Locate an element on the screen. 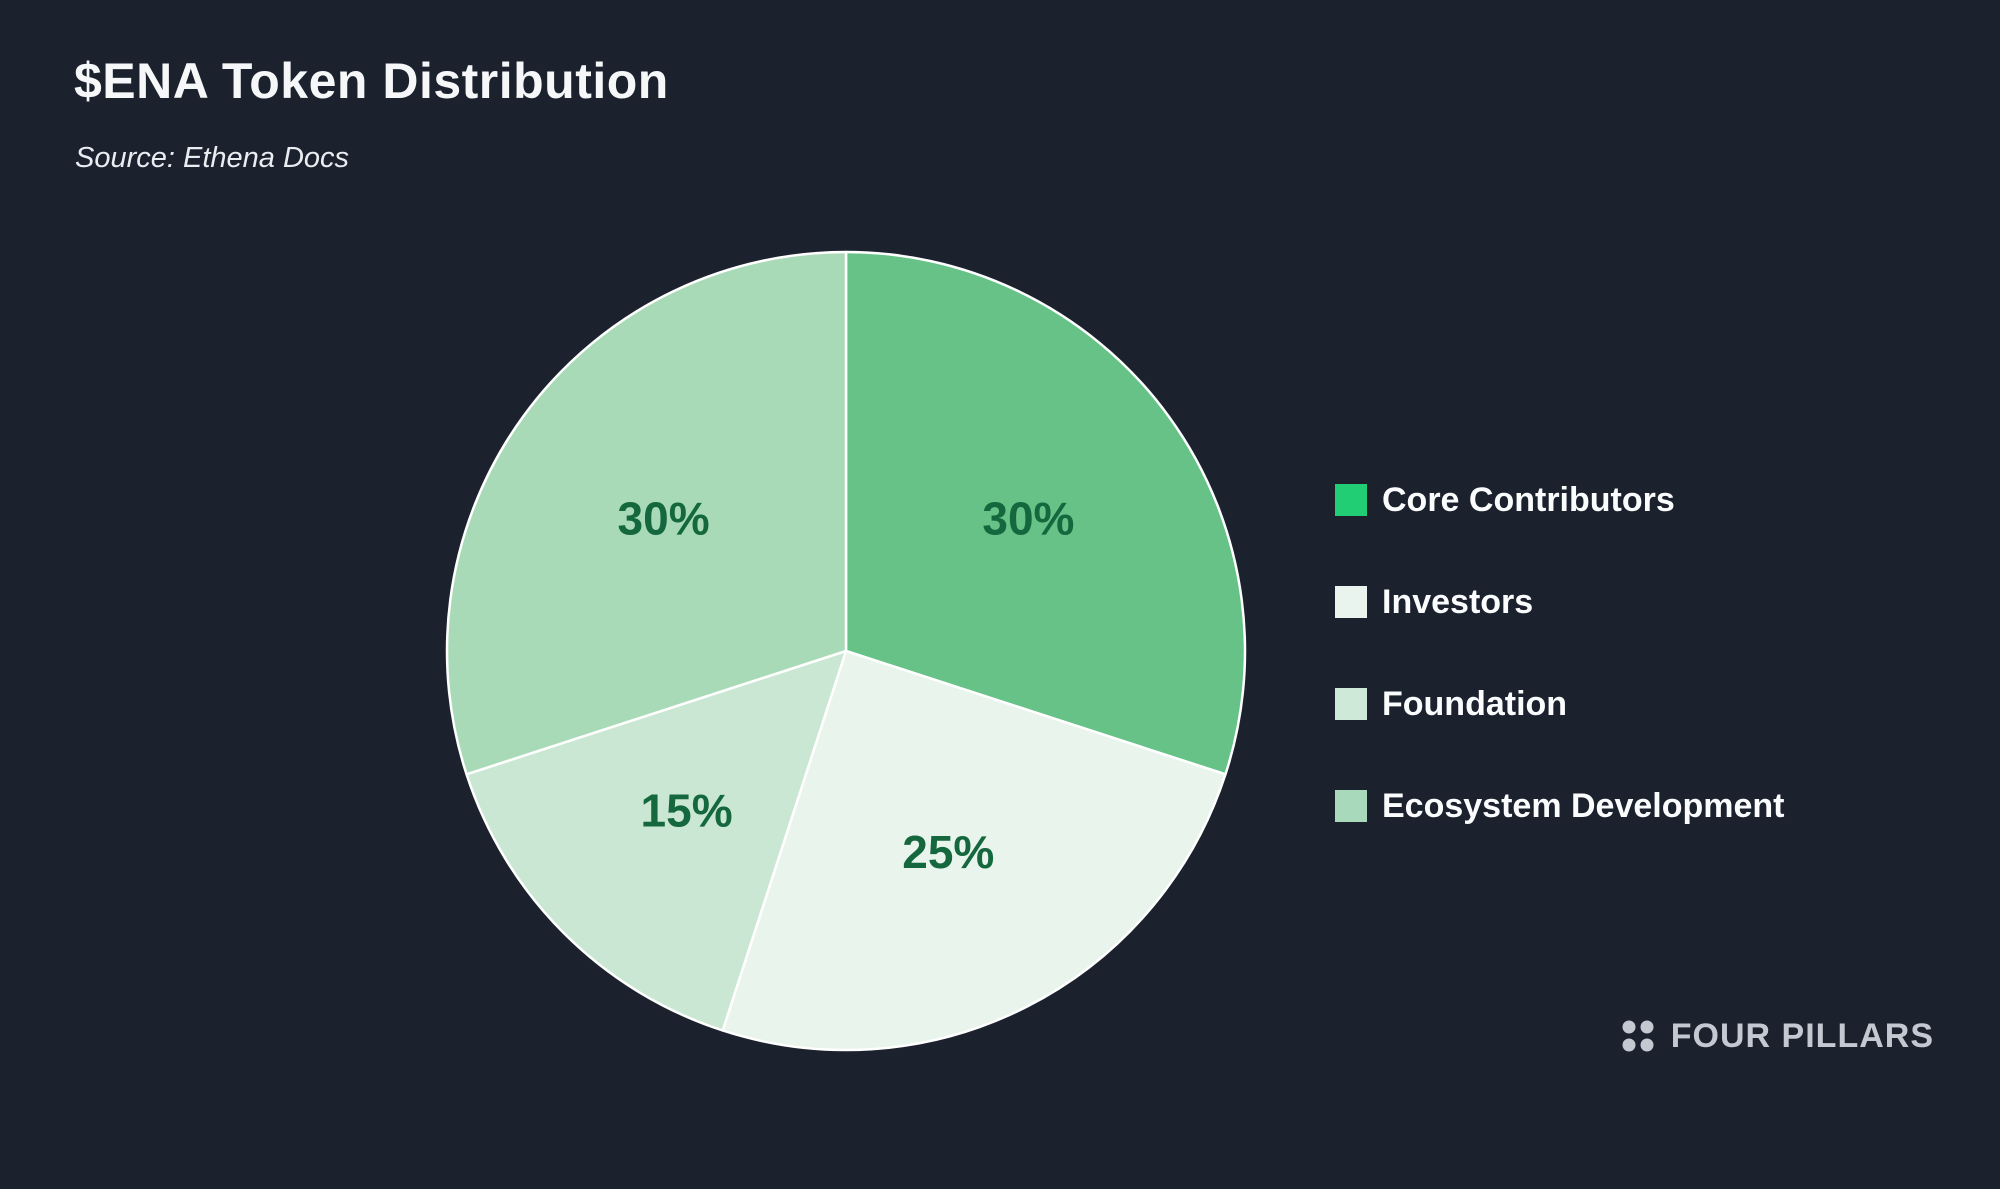 Image resolution: width=2000 pixels, height=1189 pixels. pie-slice-foundation is located at coordinates (656, 840).